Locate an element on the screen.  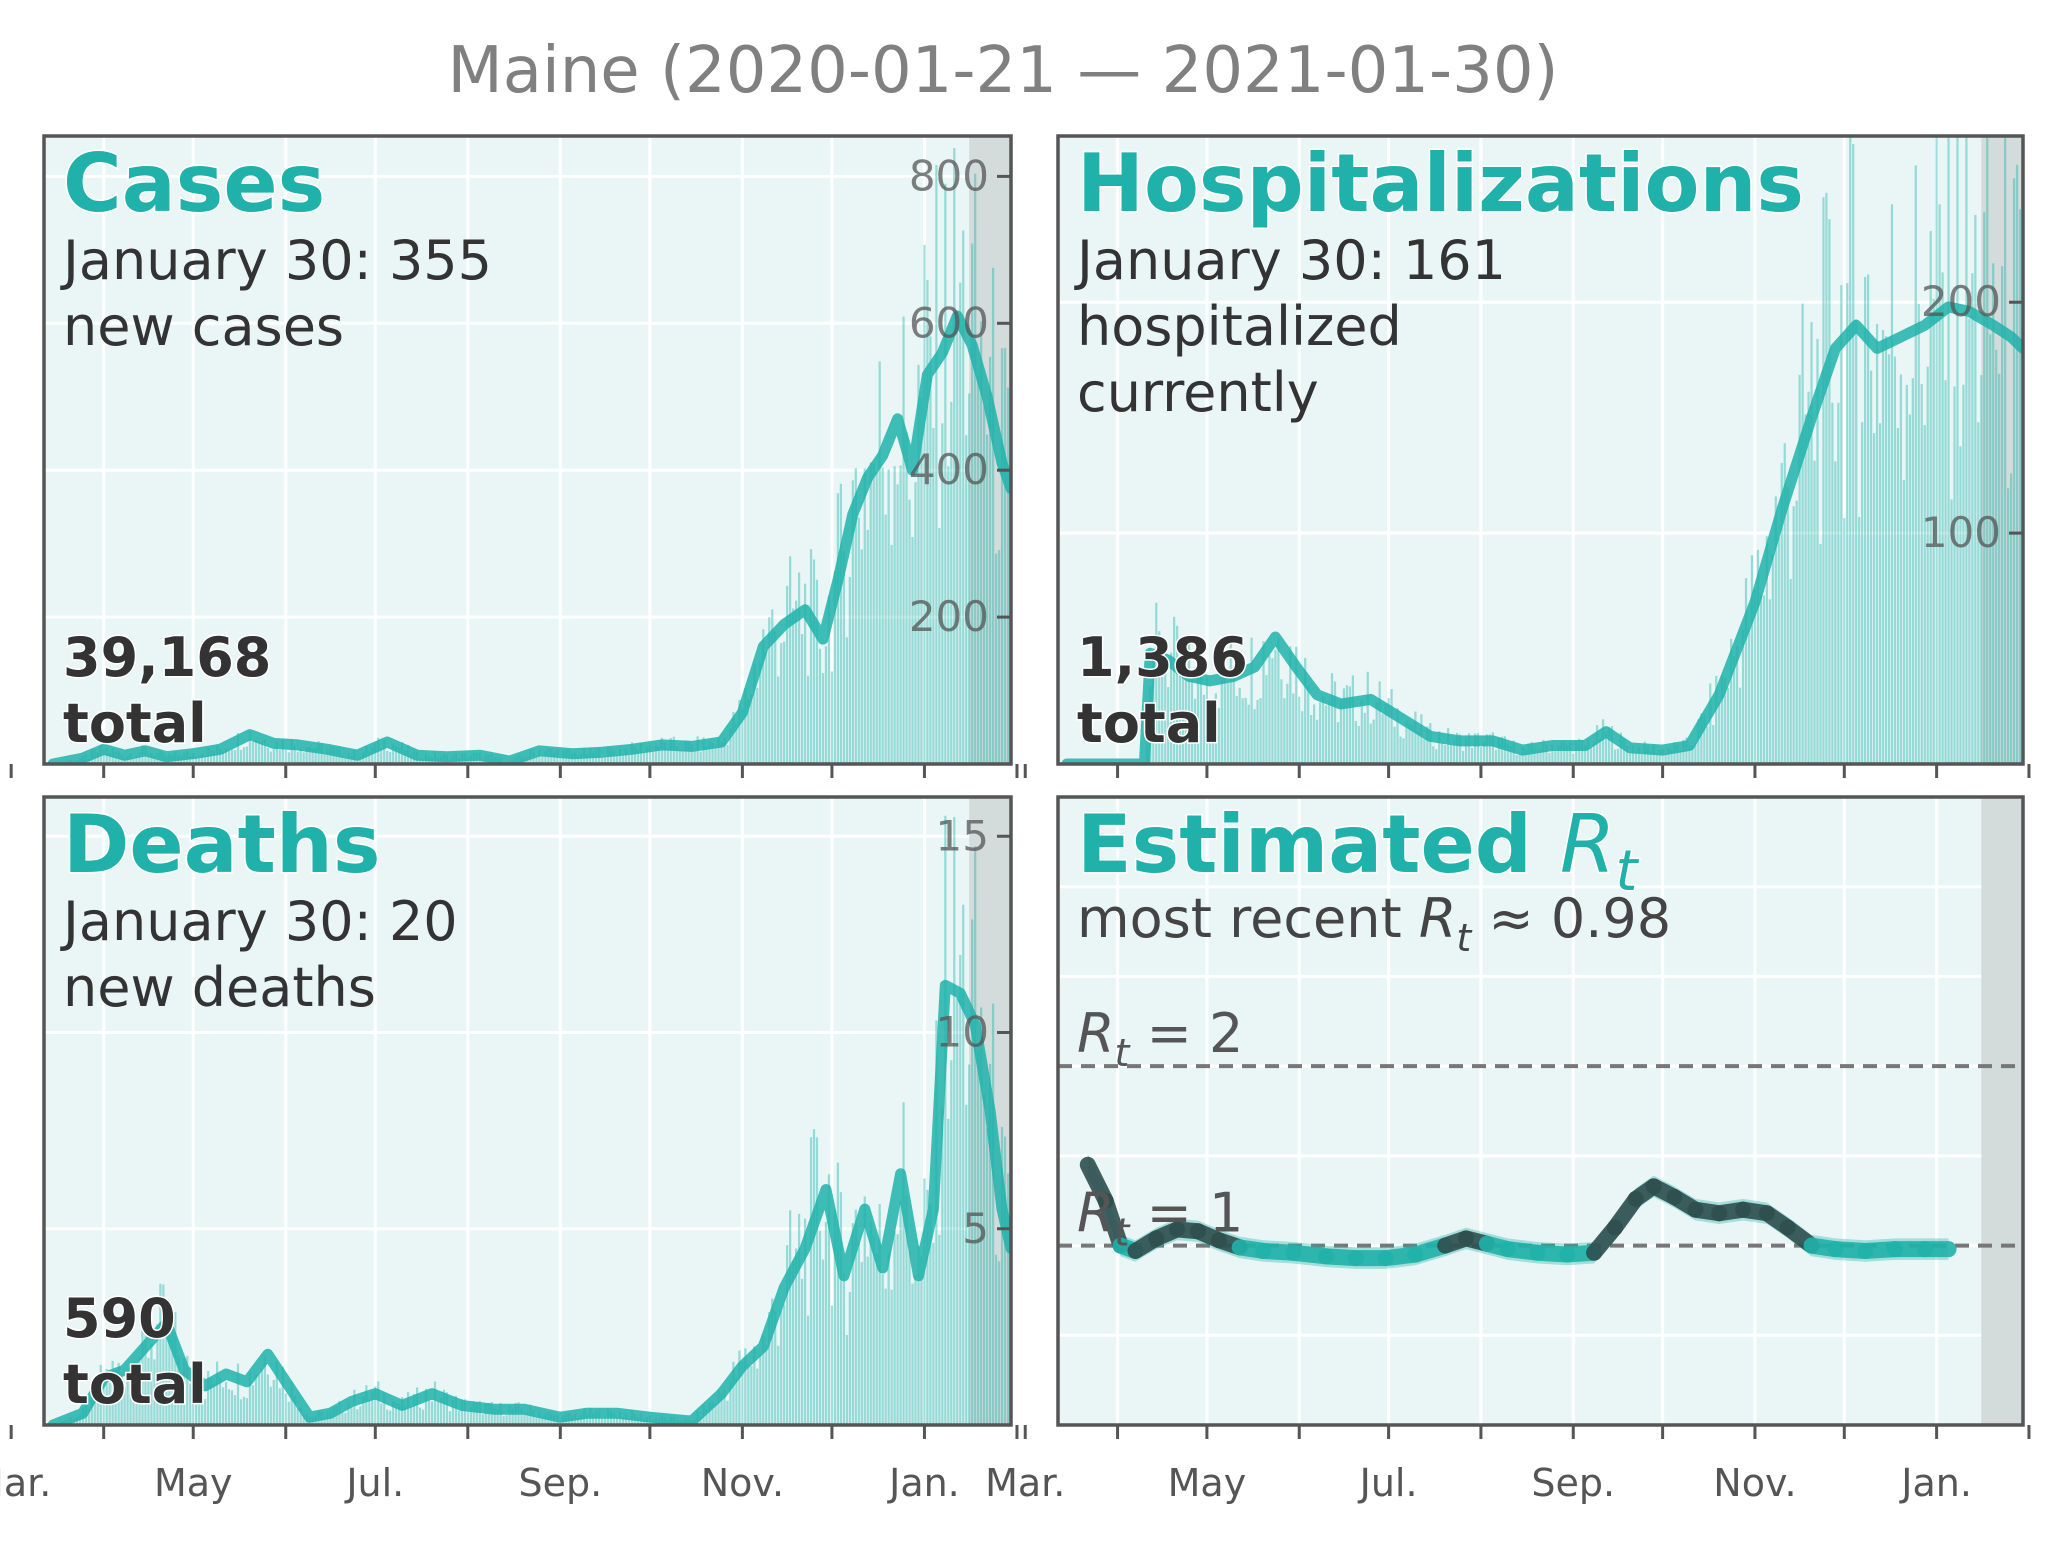
panel-heading: Hospitalizations is located at coordinates (1440, 183).